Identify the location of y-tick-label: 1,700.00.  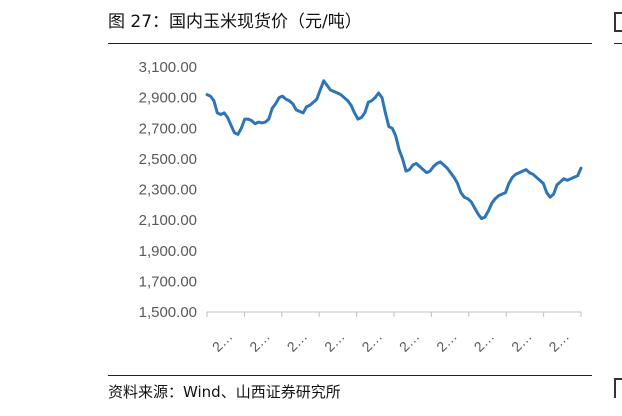
(168, 281).